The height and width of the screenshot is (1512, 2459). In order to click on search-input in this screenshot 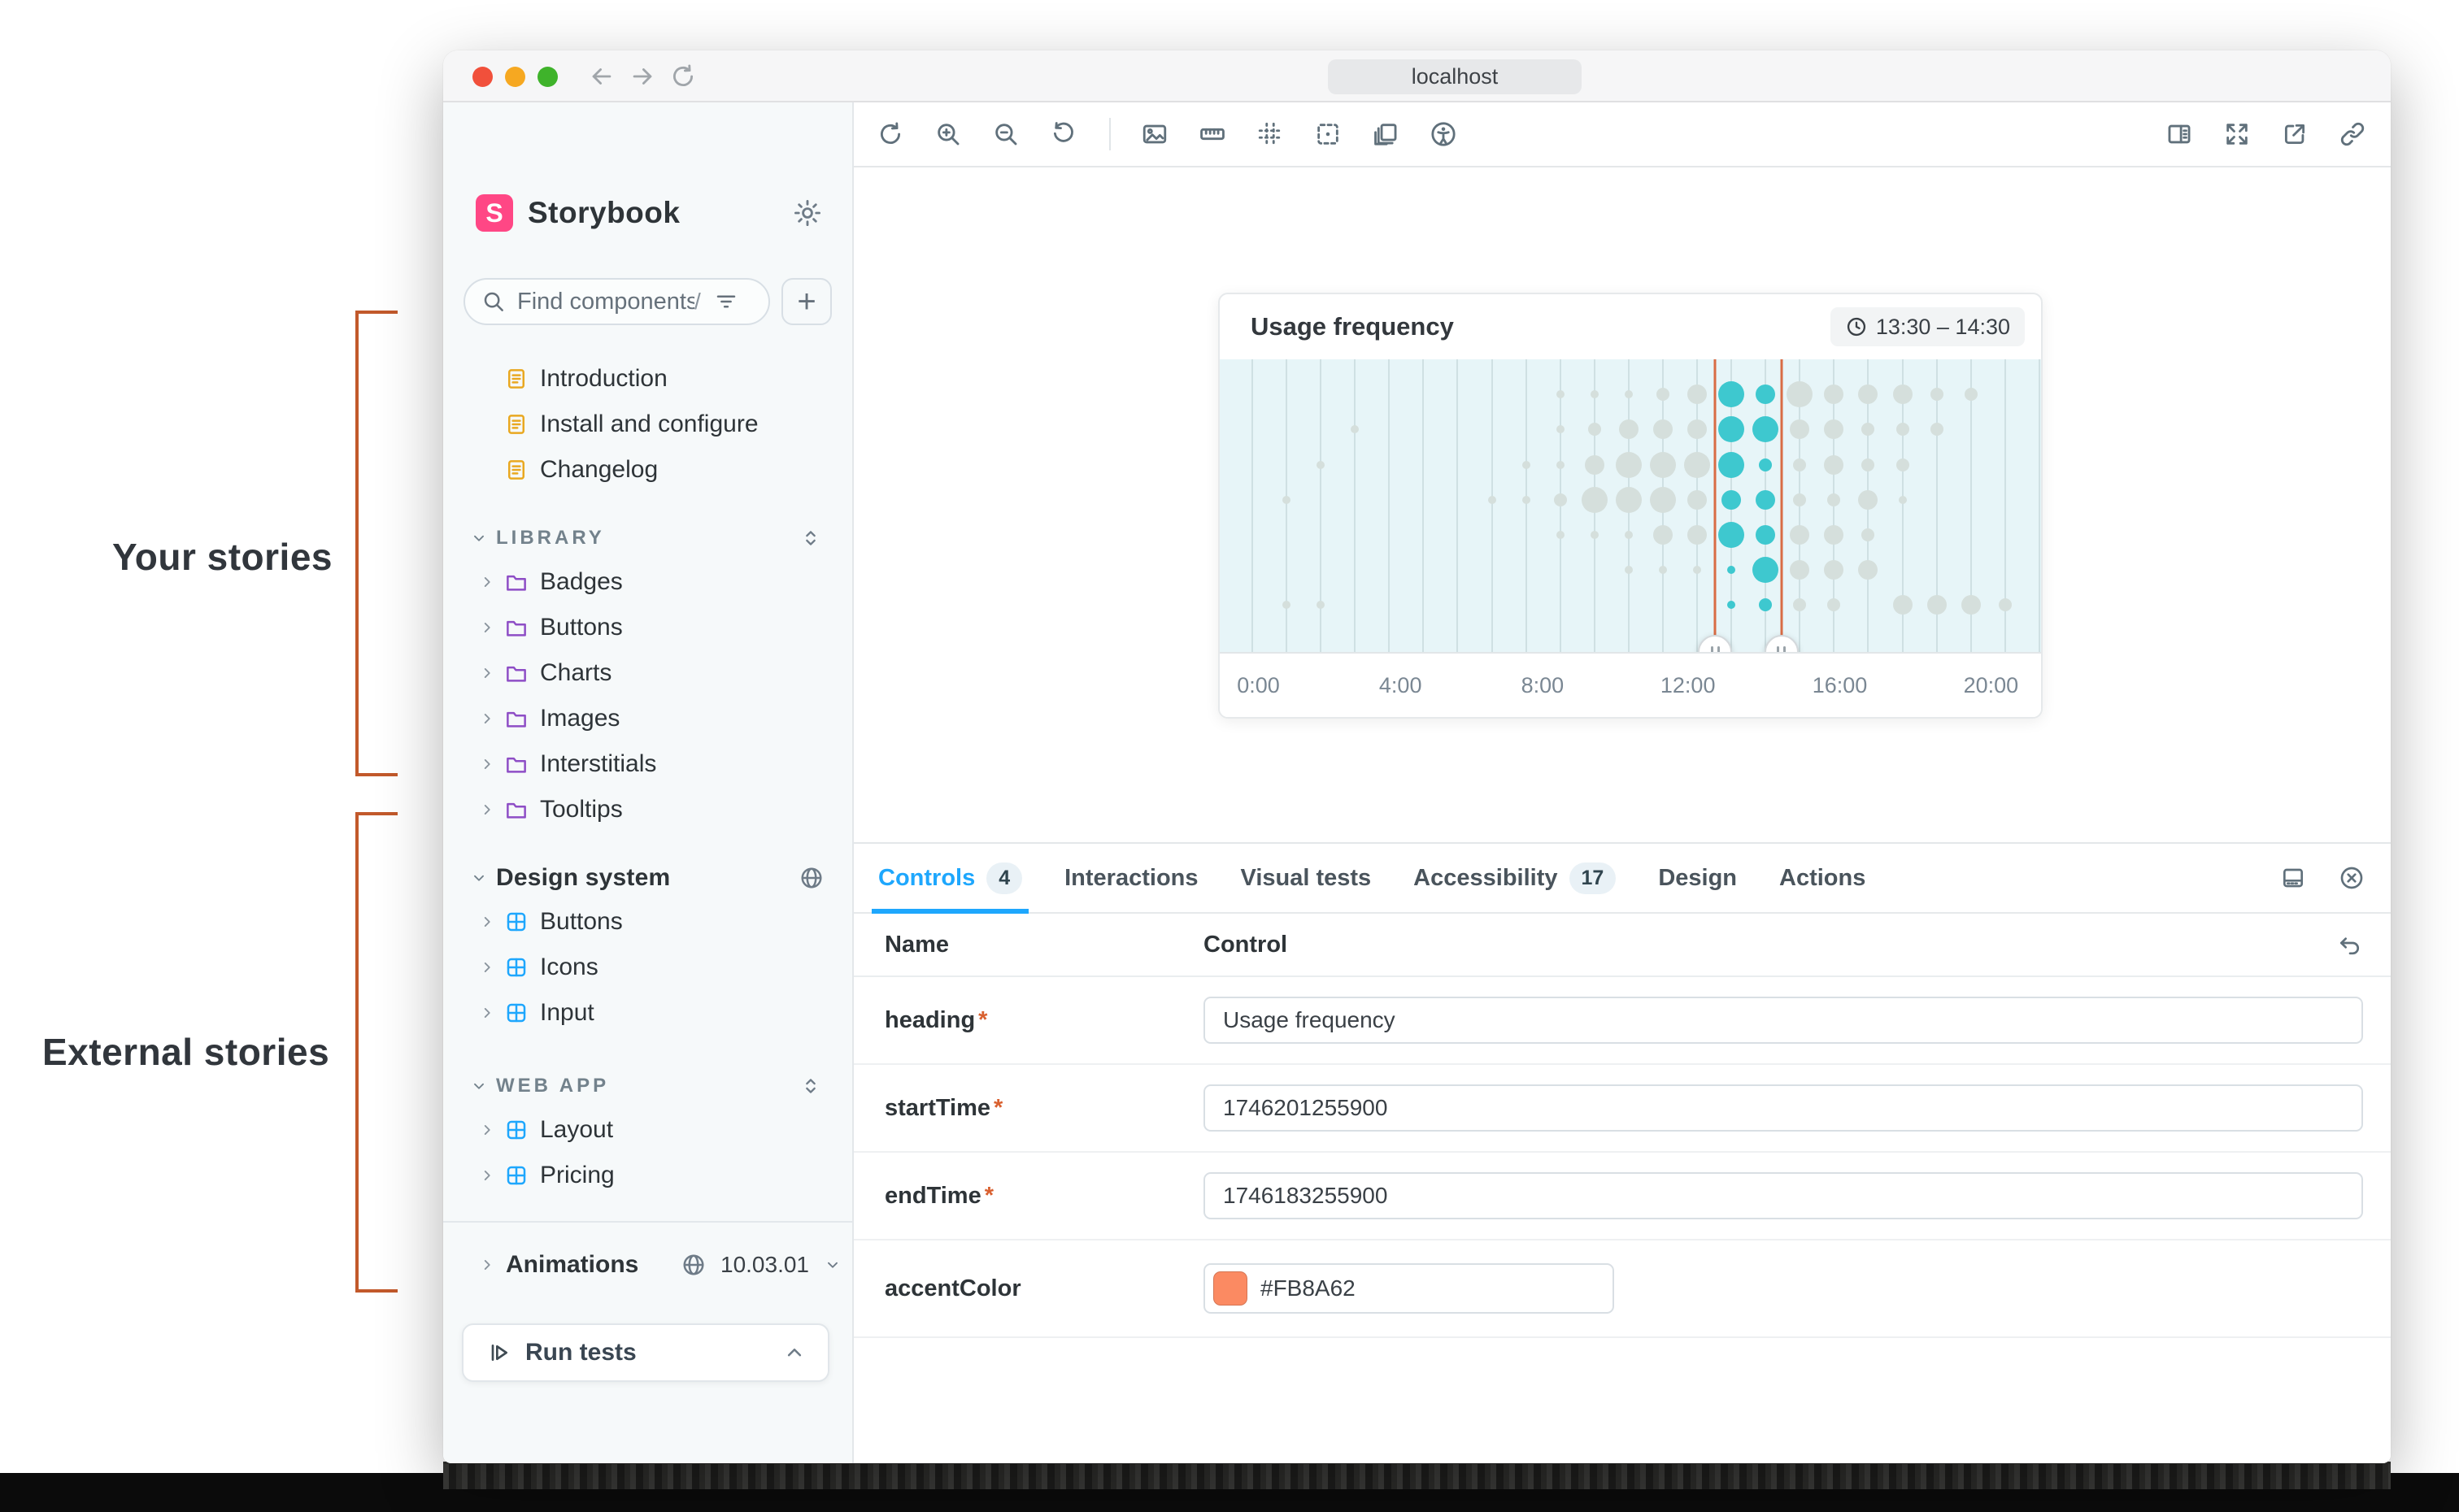, I will do `click(606, 301)`.